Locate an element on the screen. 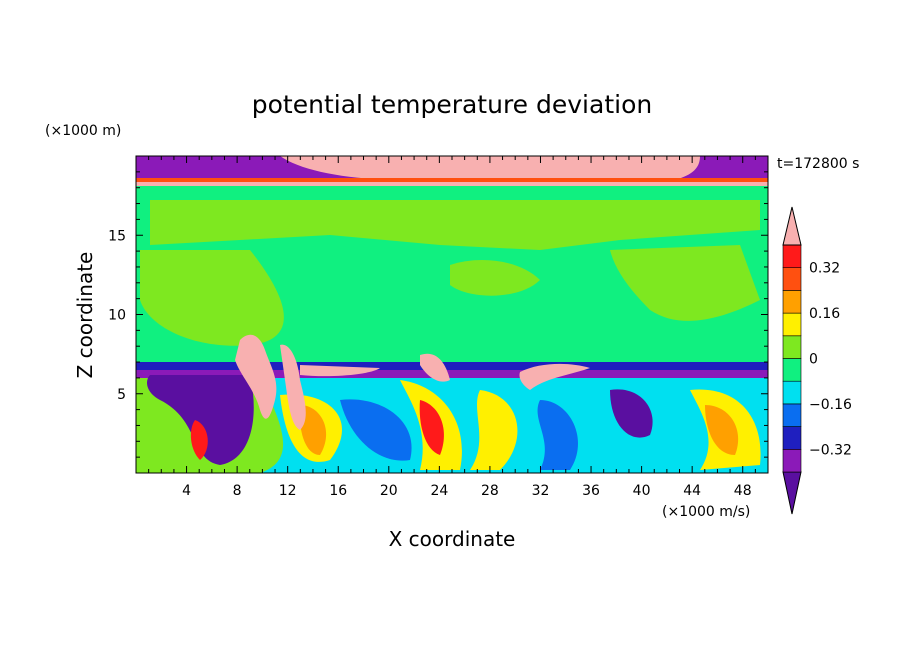  field-plume4 is located at coordinates (435, 367).